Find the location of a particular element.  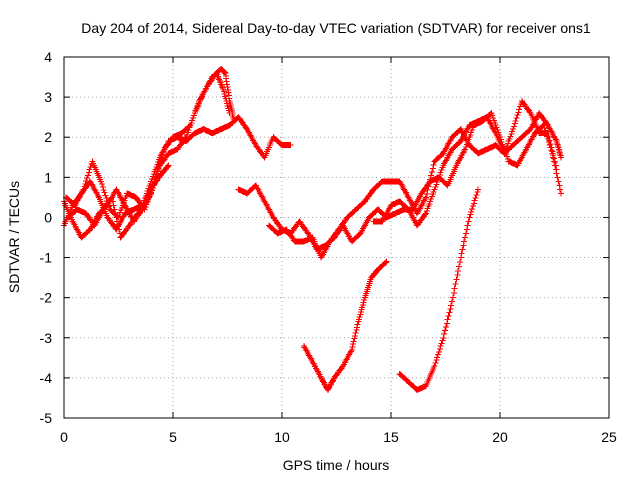

y-tick-label: 2 is located at coordinates (48, 137).